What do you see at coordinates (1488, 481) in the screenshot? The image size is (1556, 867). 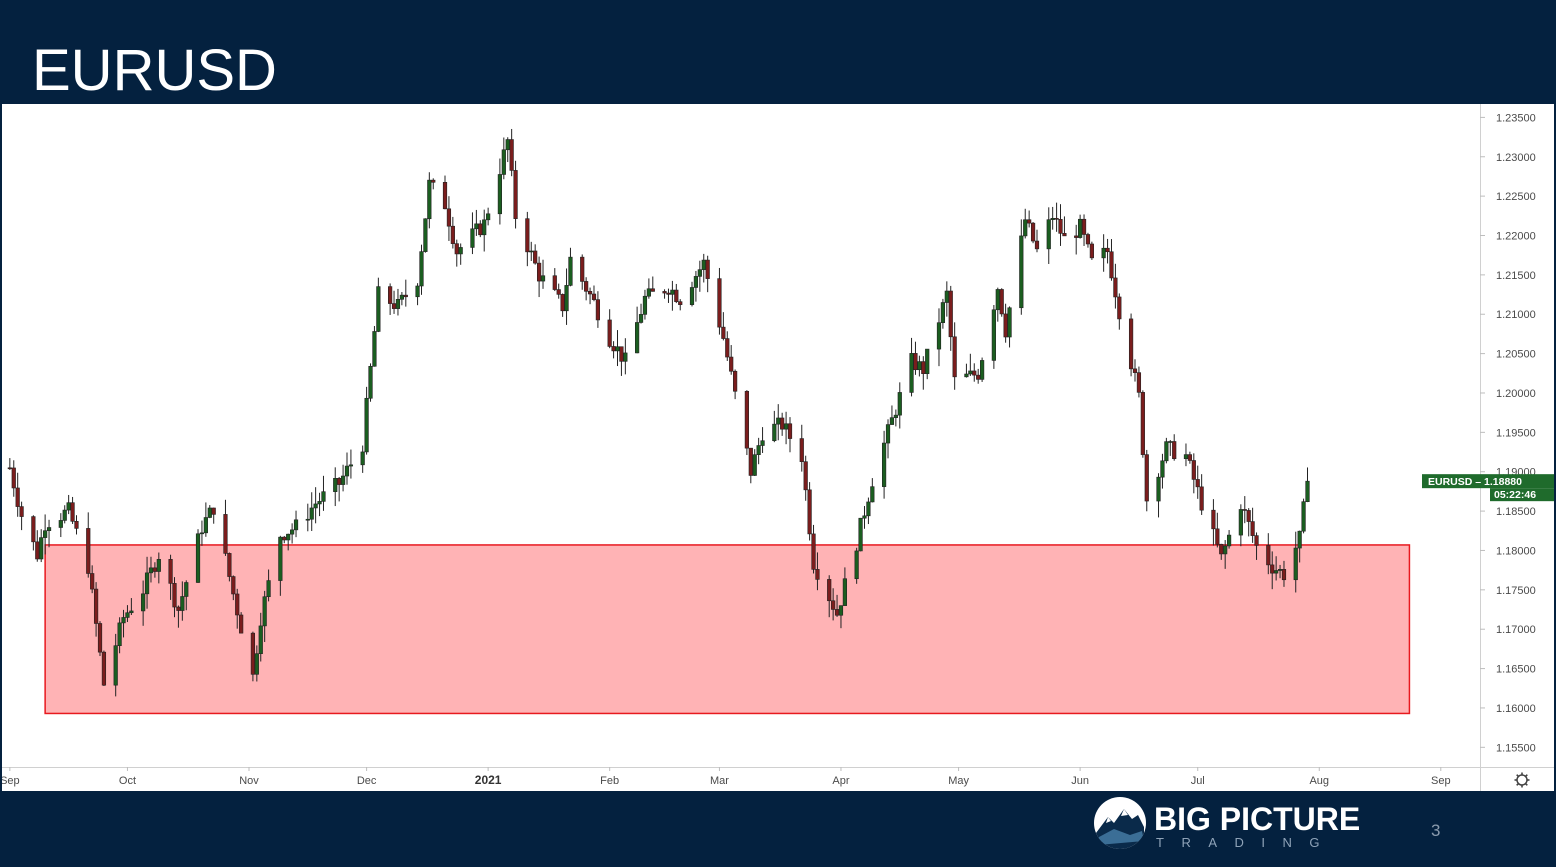 I see `price-tag-box` at bounding box center [1488, 481].